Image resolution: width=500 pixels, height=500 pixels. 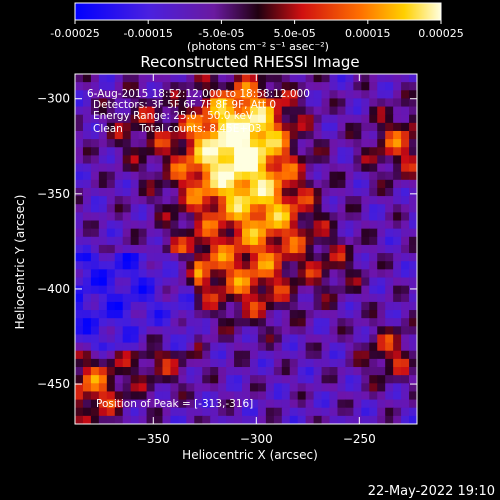 I want to click on annotation-clean-counts: Clean Total counts: 8.45E+03, so click(x=177, y=129).